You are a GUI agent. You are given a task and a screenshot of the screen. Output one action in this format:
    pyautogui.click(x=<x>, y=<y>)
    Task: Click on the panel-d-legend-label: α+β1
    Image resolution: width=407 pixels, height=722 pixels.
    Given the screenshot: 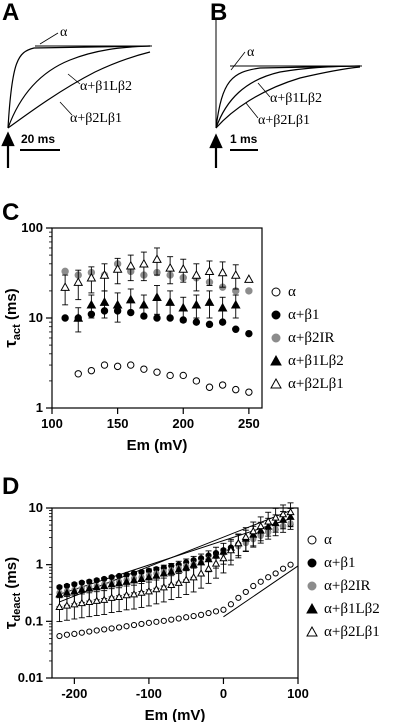 What is the action you would take?
    pyautogui.click(x=339, y=563)
    